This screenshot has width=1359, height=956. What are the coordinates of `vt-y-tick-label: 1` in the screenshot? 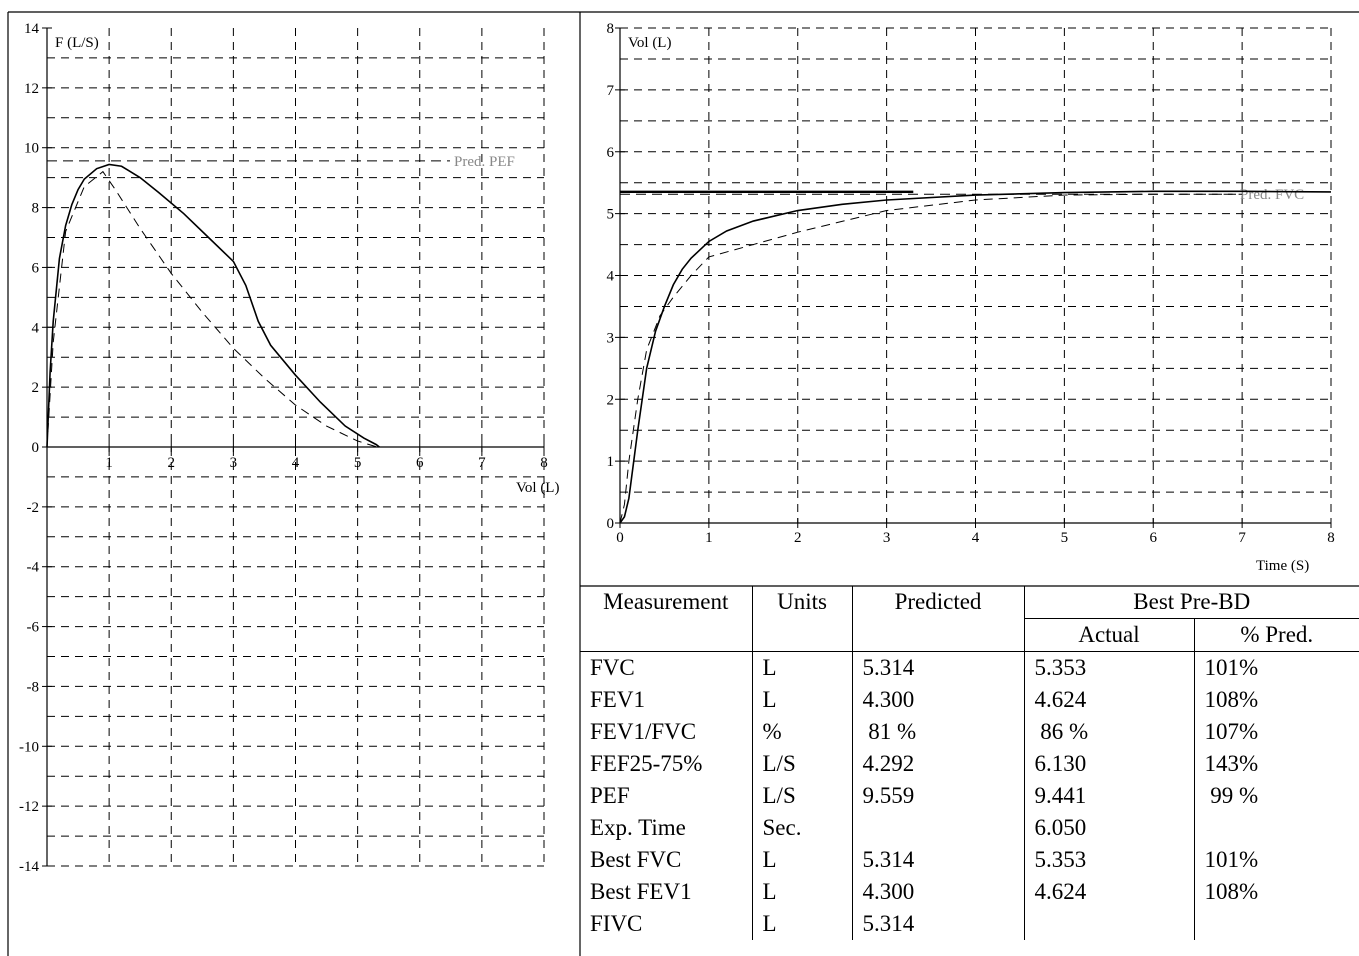 It's located at (611, 462).